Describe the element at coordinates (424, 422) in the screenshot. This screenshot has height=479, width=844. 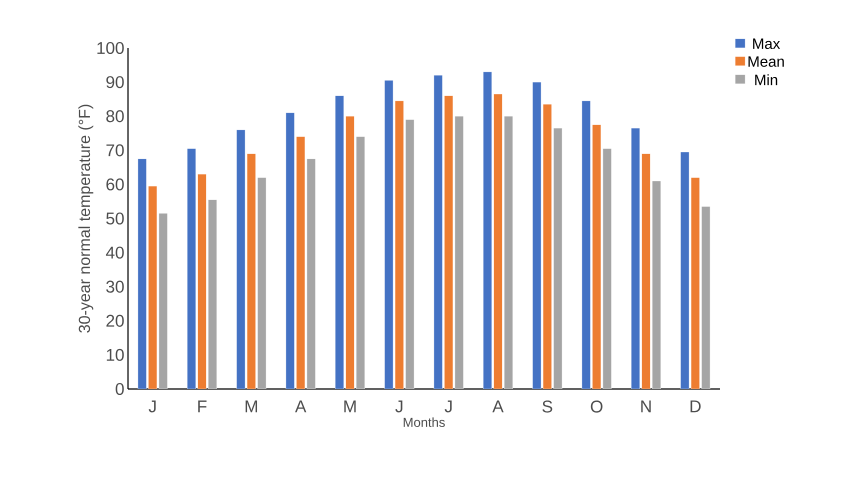
I see `x-axis-title: Months` at that location.